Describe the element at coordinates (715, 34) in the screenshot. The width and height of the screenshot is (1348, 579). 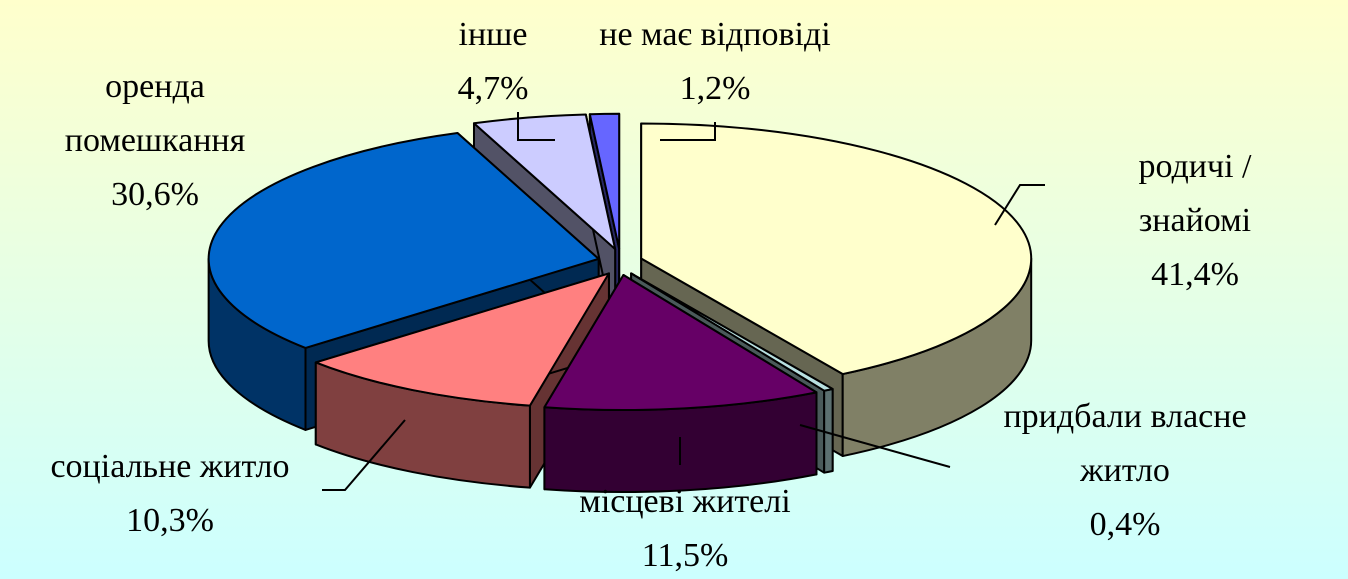
I see `category-label: не має відповіді` at that location.